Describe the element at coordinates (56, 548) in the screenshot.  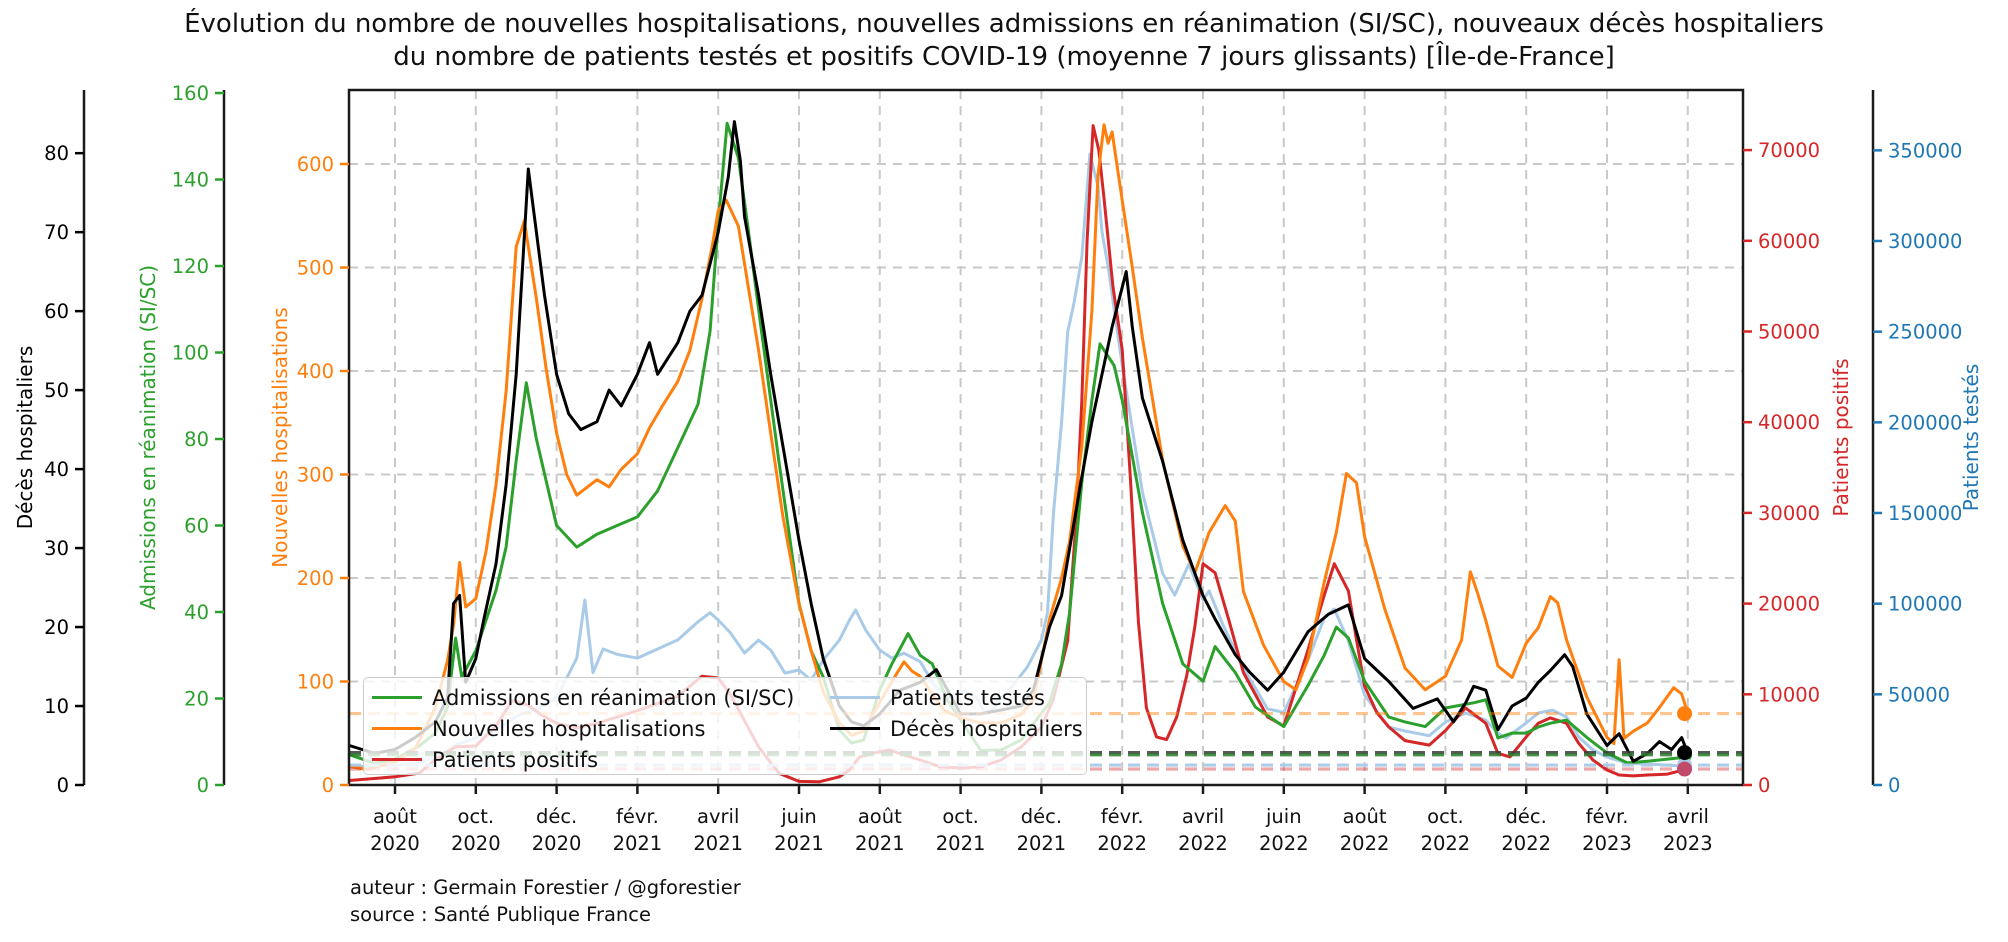
I see `axis-tick-label-deces: 30` at that location.